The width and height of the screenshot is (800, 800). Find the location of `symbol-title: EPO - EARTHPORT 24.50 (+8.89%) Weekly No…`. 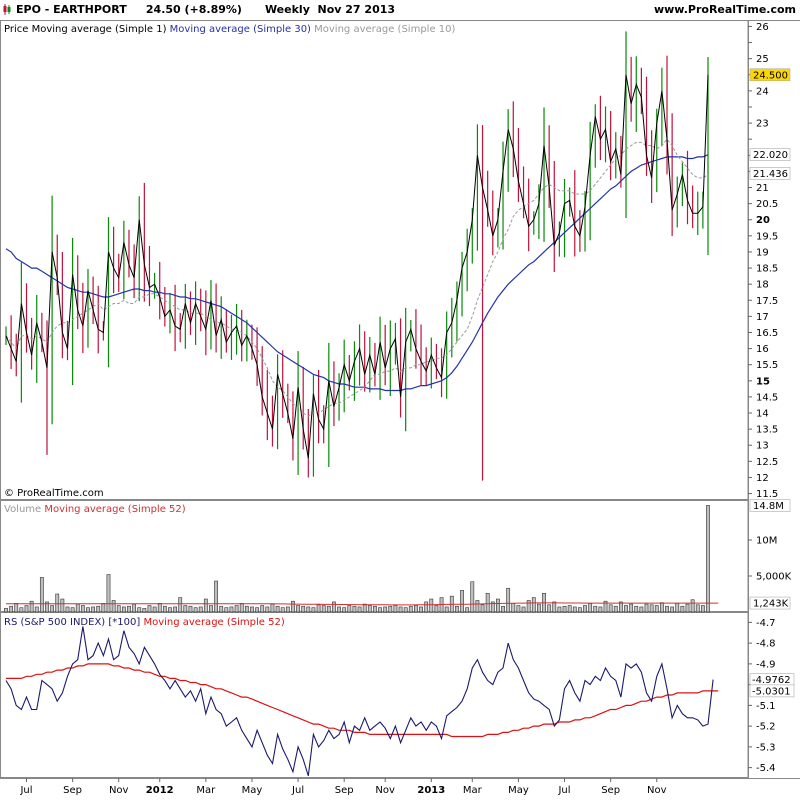

symbol-title: EPO - EARTHPORT 24.50 (+8.89%) Weekly No… is located at coordinates (206, 9).